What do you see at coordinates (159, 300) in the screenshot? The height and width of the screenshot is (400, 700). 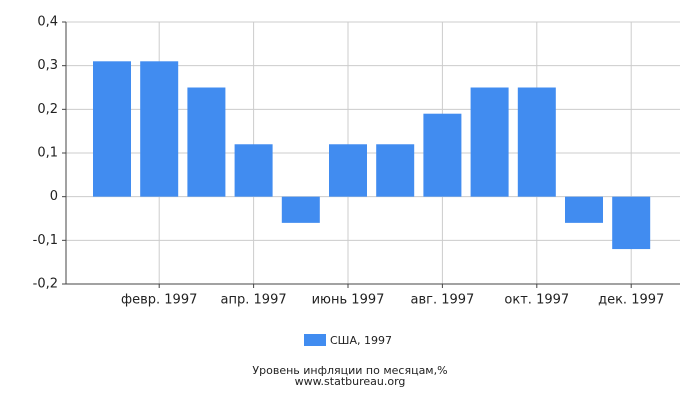 I see `x-tick-label: февр. 1997` at bounding box center [159, 300].